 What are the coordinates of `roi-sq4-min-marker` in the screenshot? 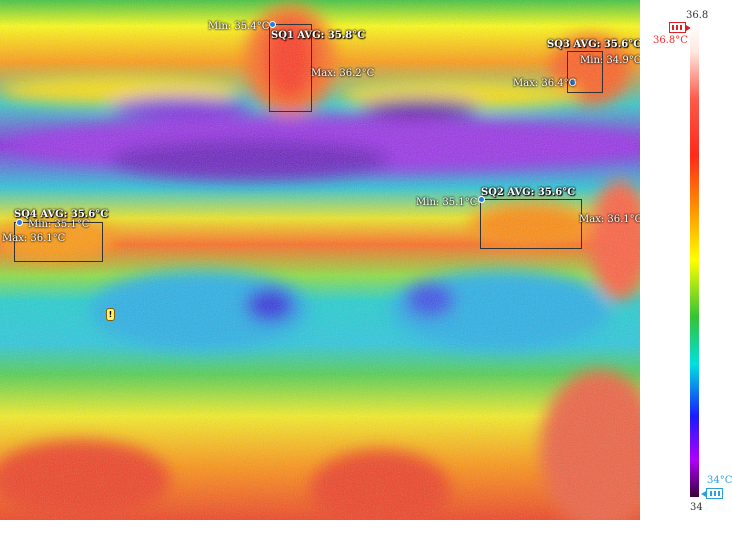 It's located at (19, 222).